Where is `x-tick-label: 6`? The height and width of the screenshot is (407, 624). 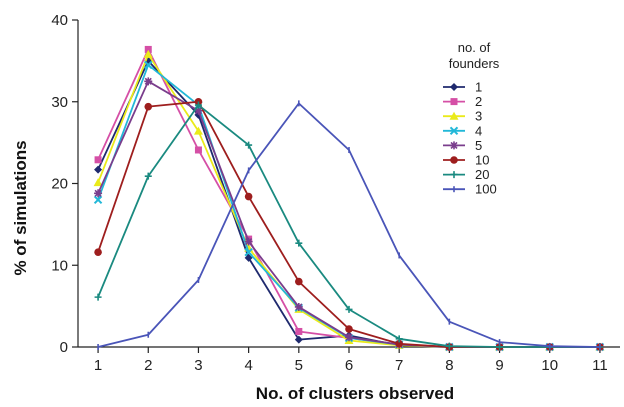
x-tick-label: 6 is located at coordinates (349, 365).